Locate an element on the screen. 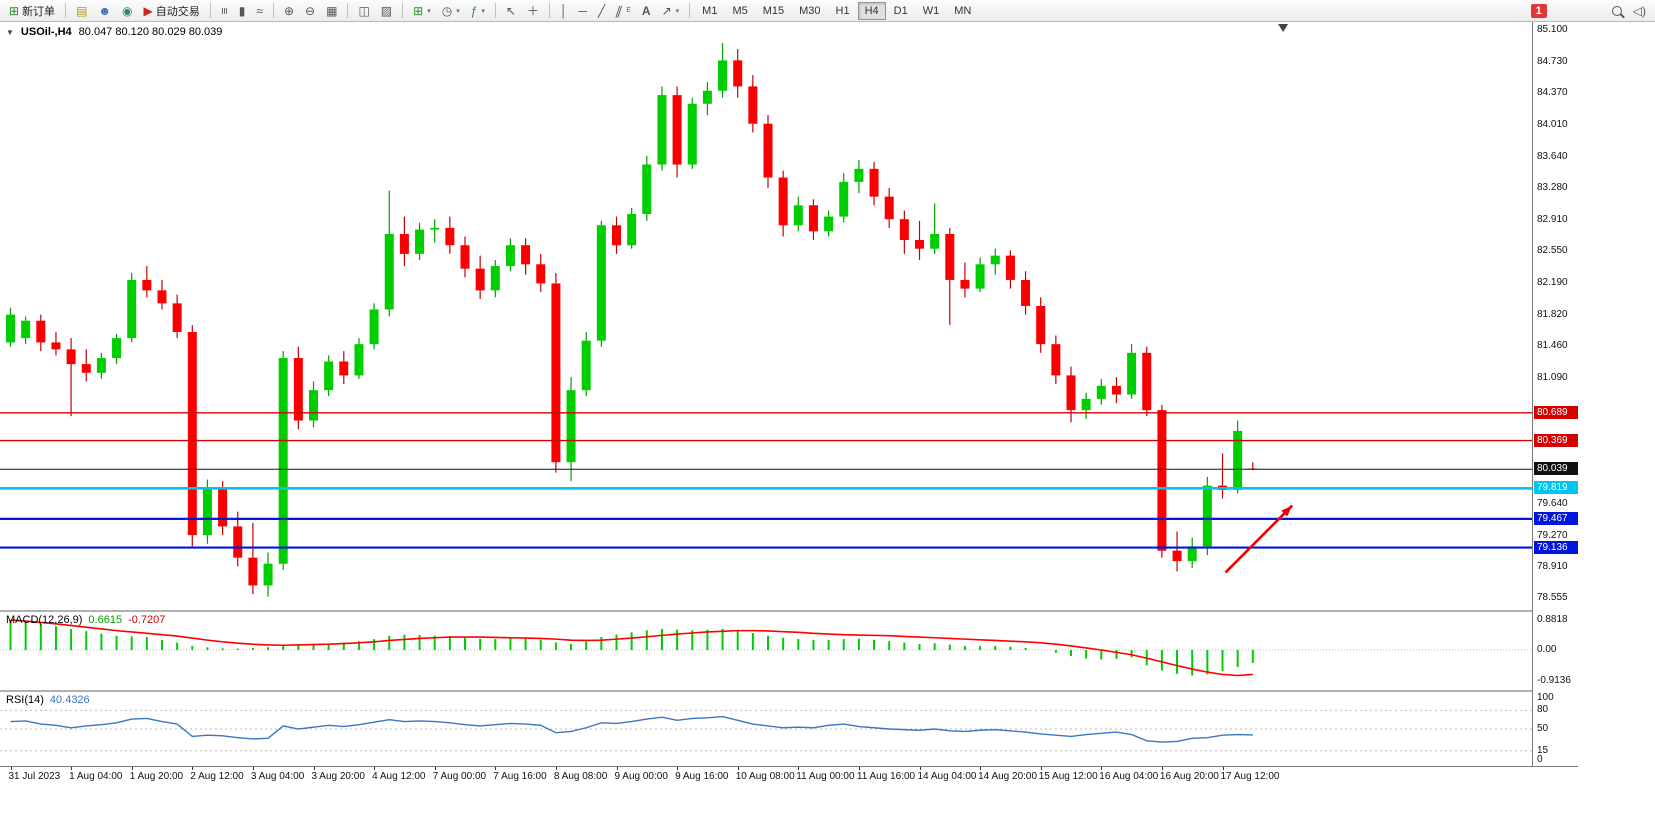 The width and height of the screenshot is (1655, 832). new-order-button: ⊞ 新订单 is located at coordinates (32, 11).